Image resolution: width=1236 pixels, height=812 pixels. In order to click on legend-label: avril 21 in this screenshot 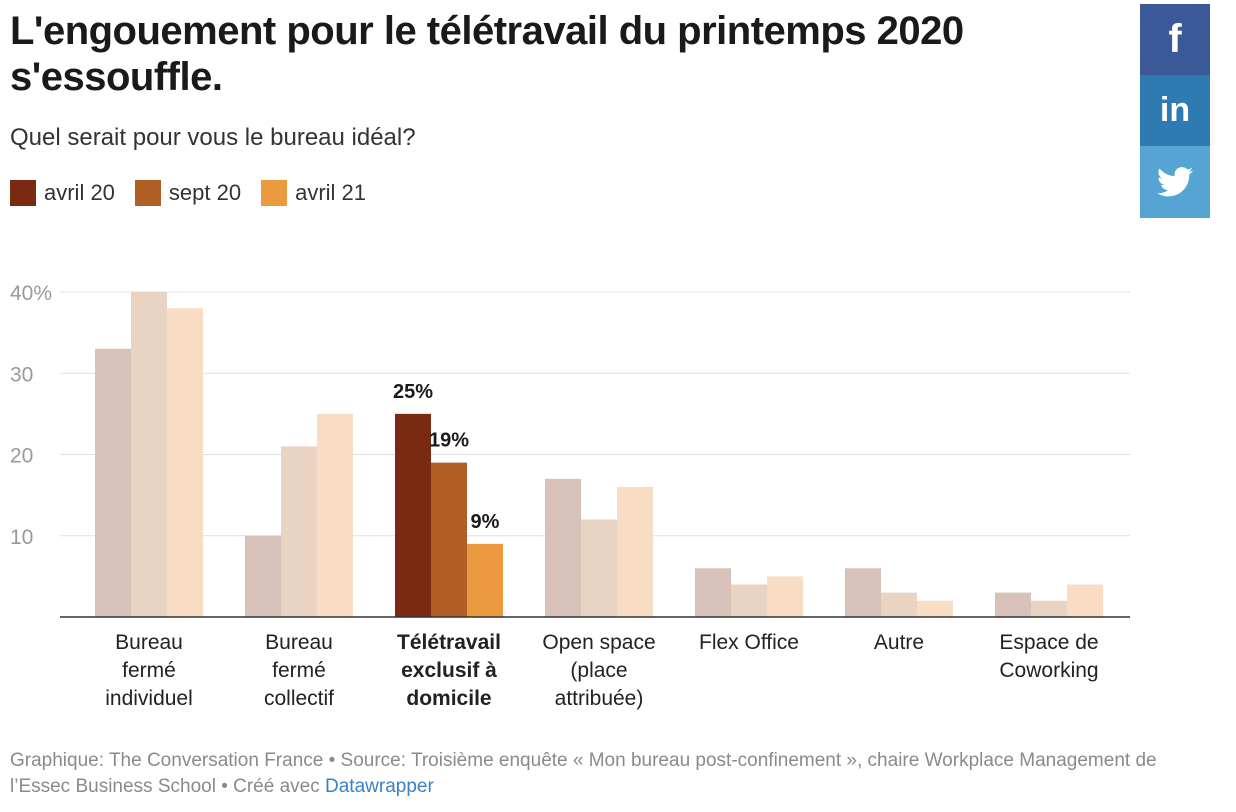, I will do `click(331, 192)`.